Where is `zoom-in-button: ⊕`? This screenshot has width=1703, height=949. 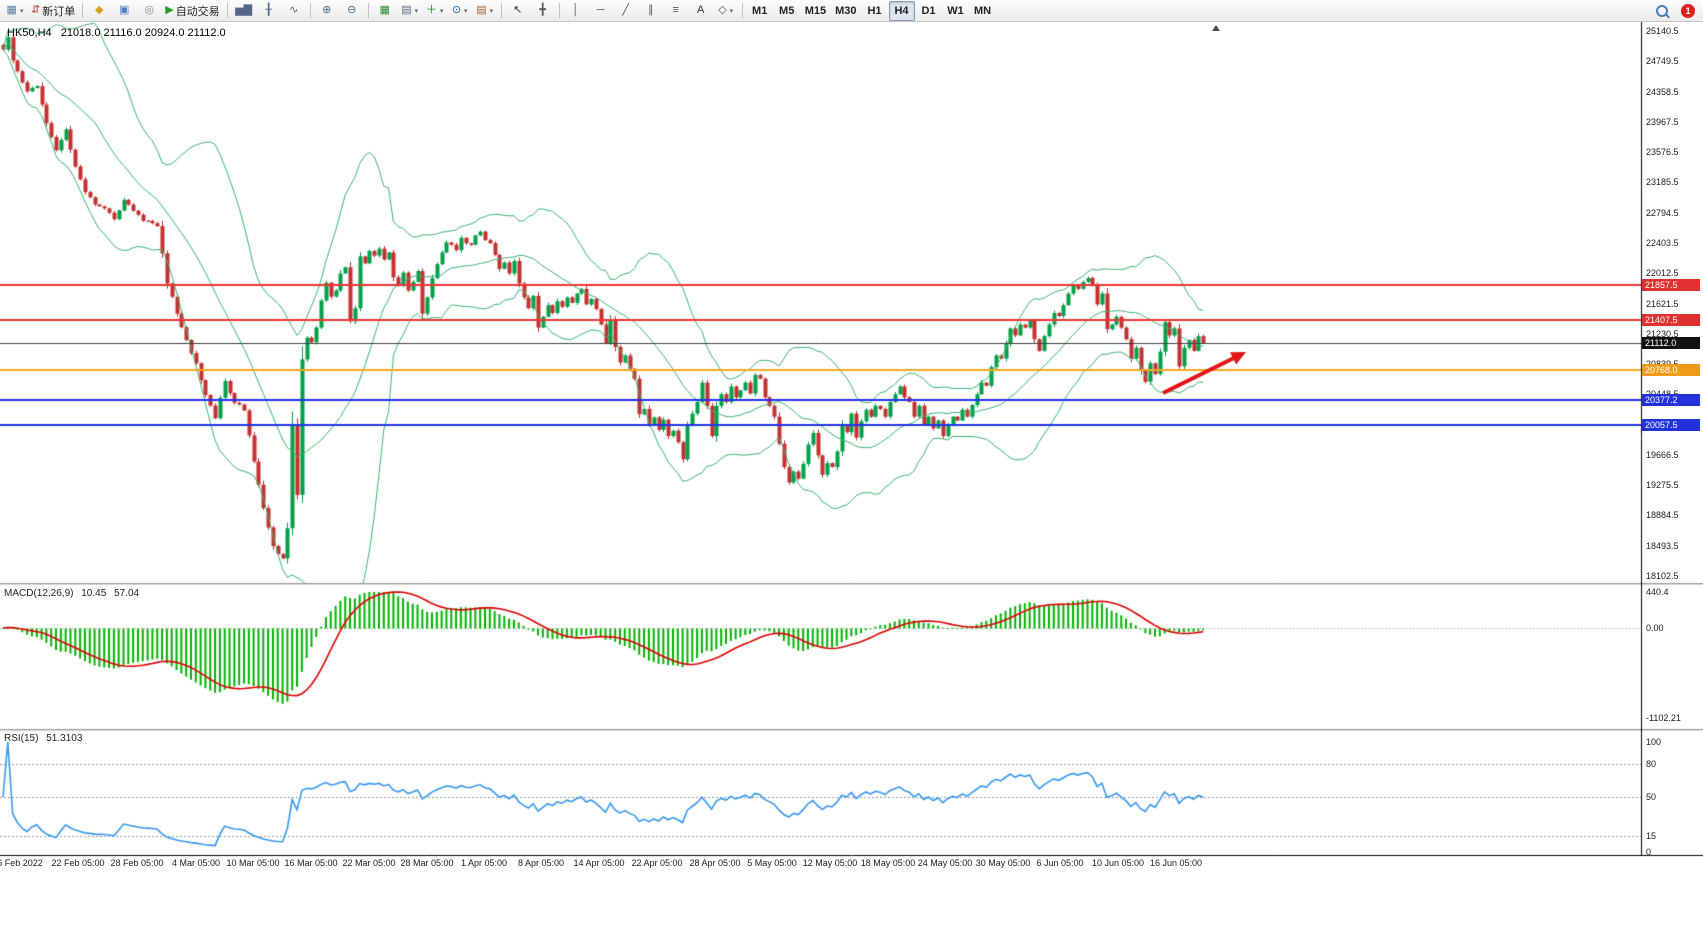
zoom-in-button: ⊕ is located at coordinates (327, 11).